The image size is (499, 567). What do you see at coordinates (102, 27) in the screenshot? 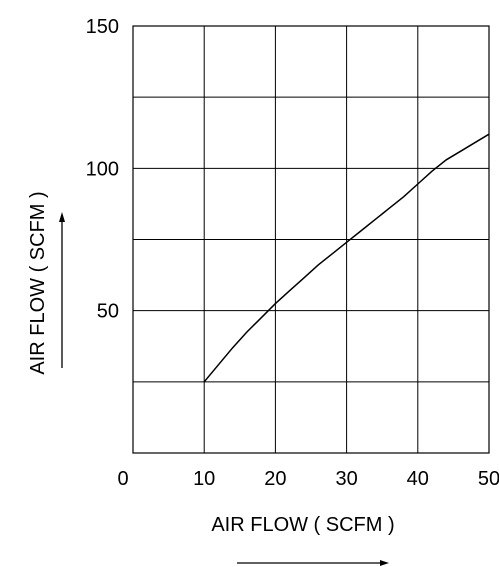
I see `y-tick-label: 150` at bounding box center [102, 27].